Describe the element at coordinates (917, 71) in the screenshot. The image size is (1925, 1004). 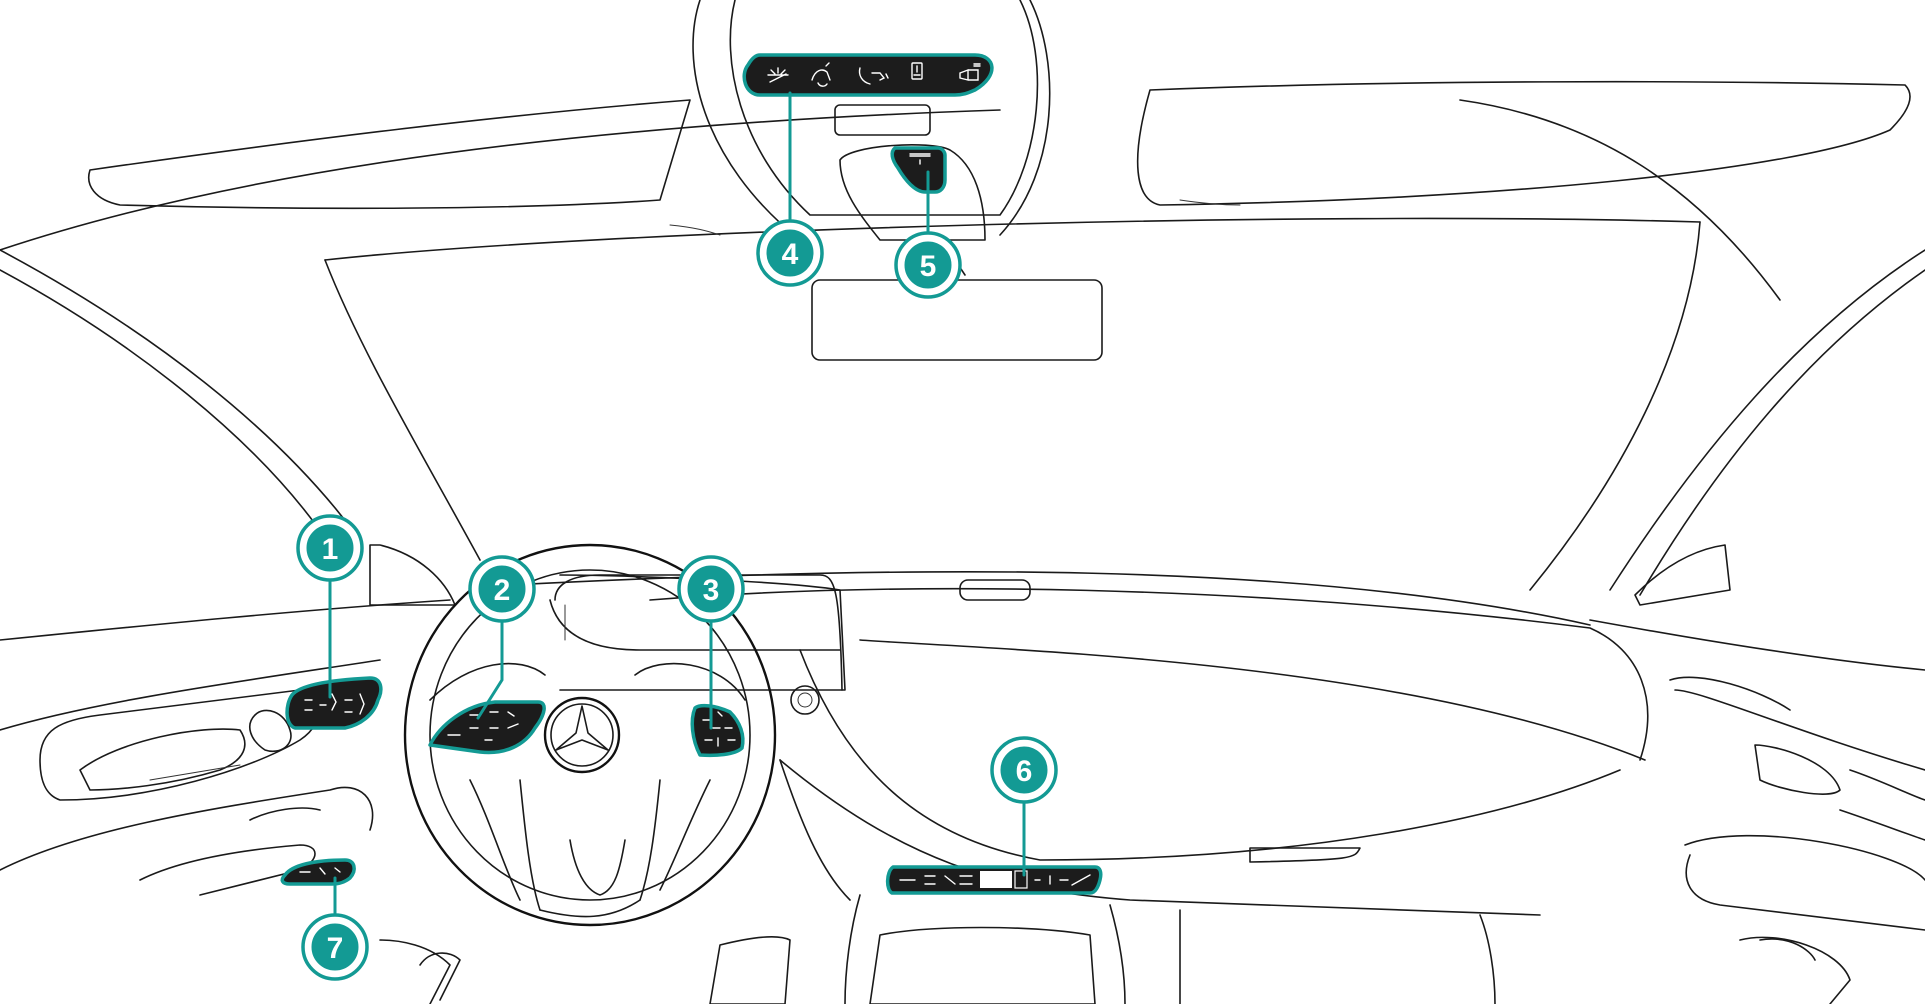
I see `battery-icon` at that location.